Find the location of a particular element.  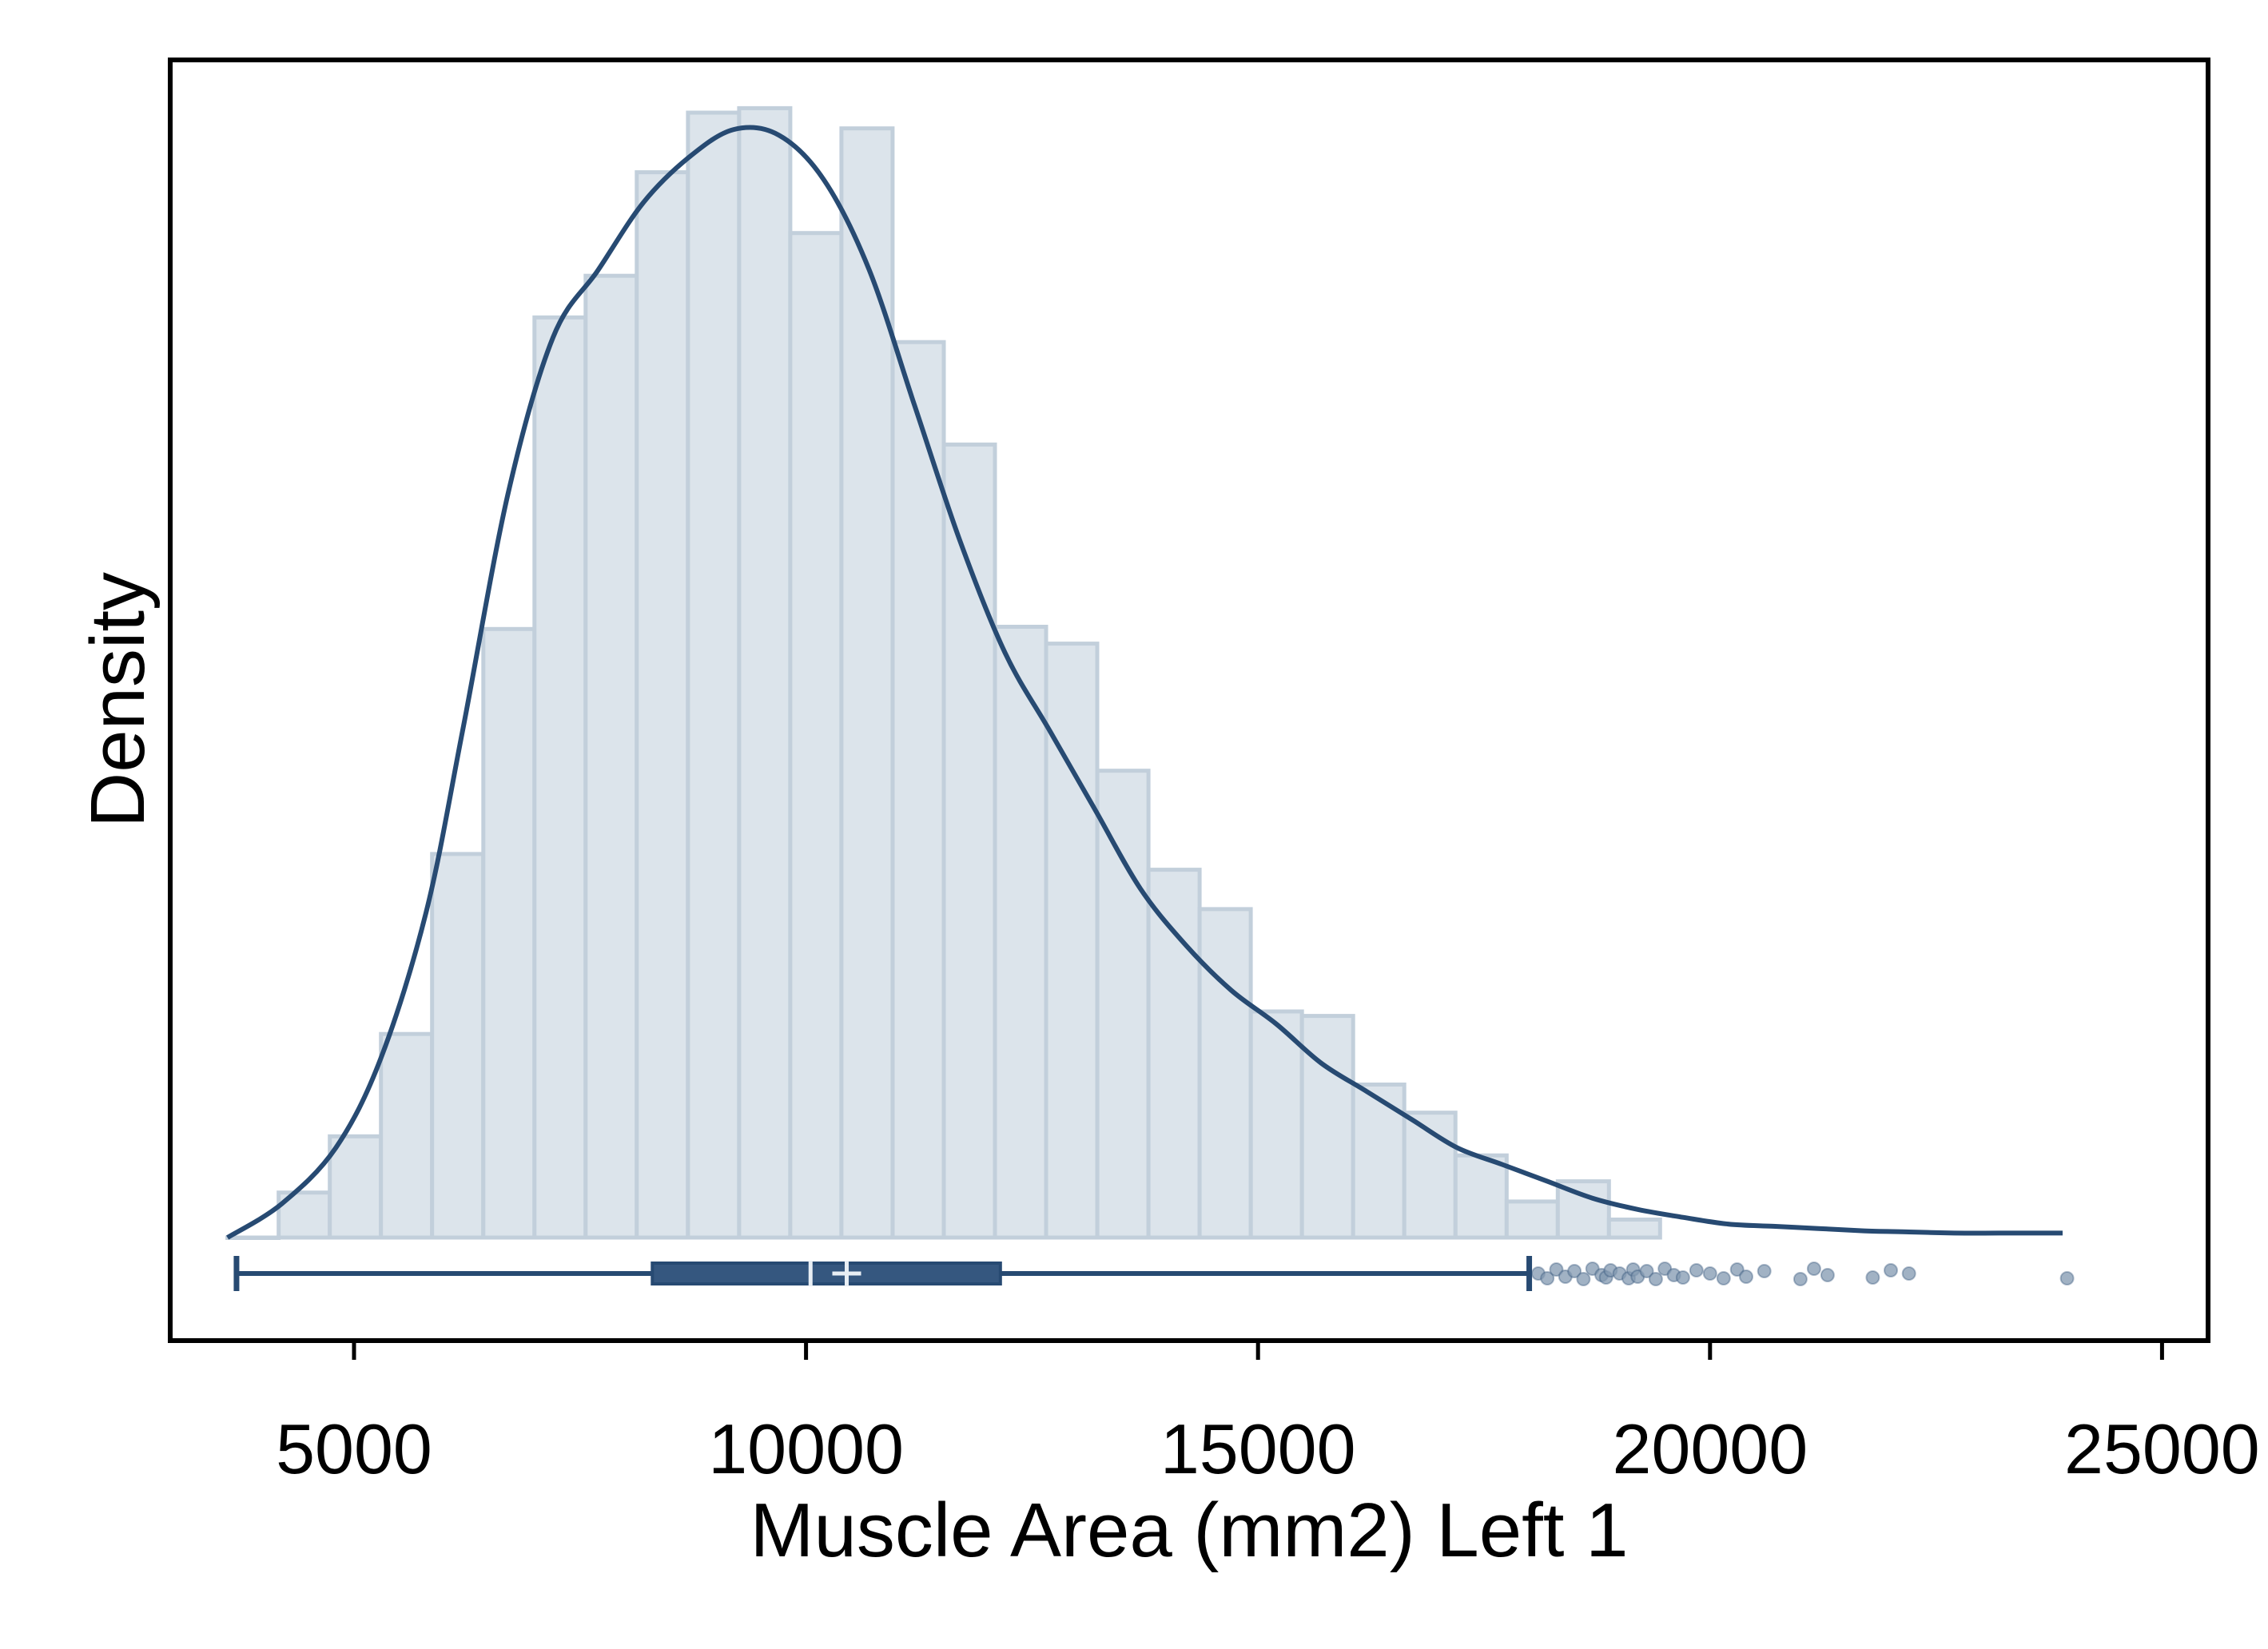

boxplot-outliers is located at coordinates (1803, 1274).